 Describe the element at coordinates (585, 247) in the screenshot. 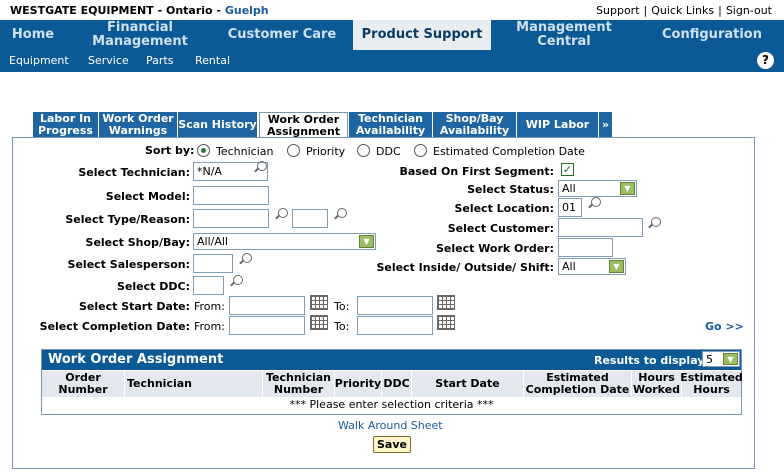

I see `work-order-input` at that location.